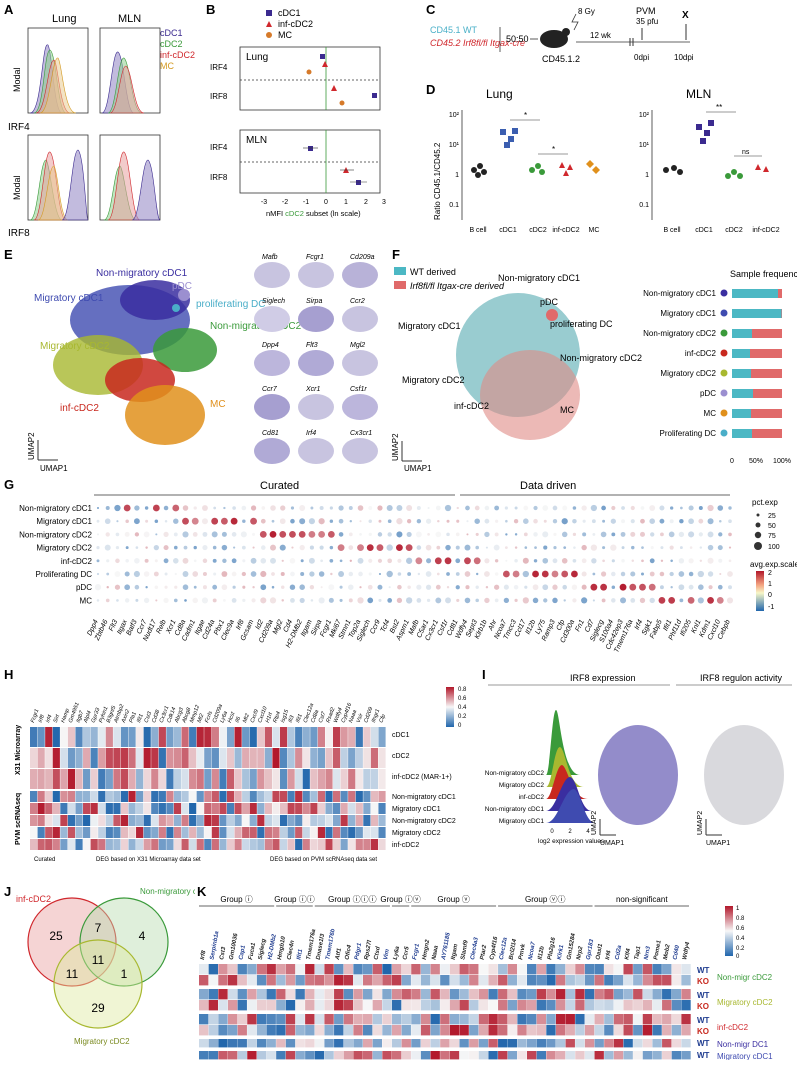  I want to click on label: Non-migratory cDC1, so click(539, 278).